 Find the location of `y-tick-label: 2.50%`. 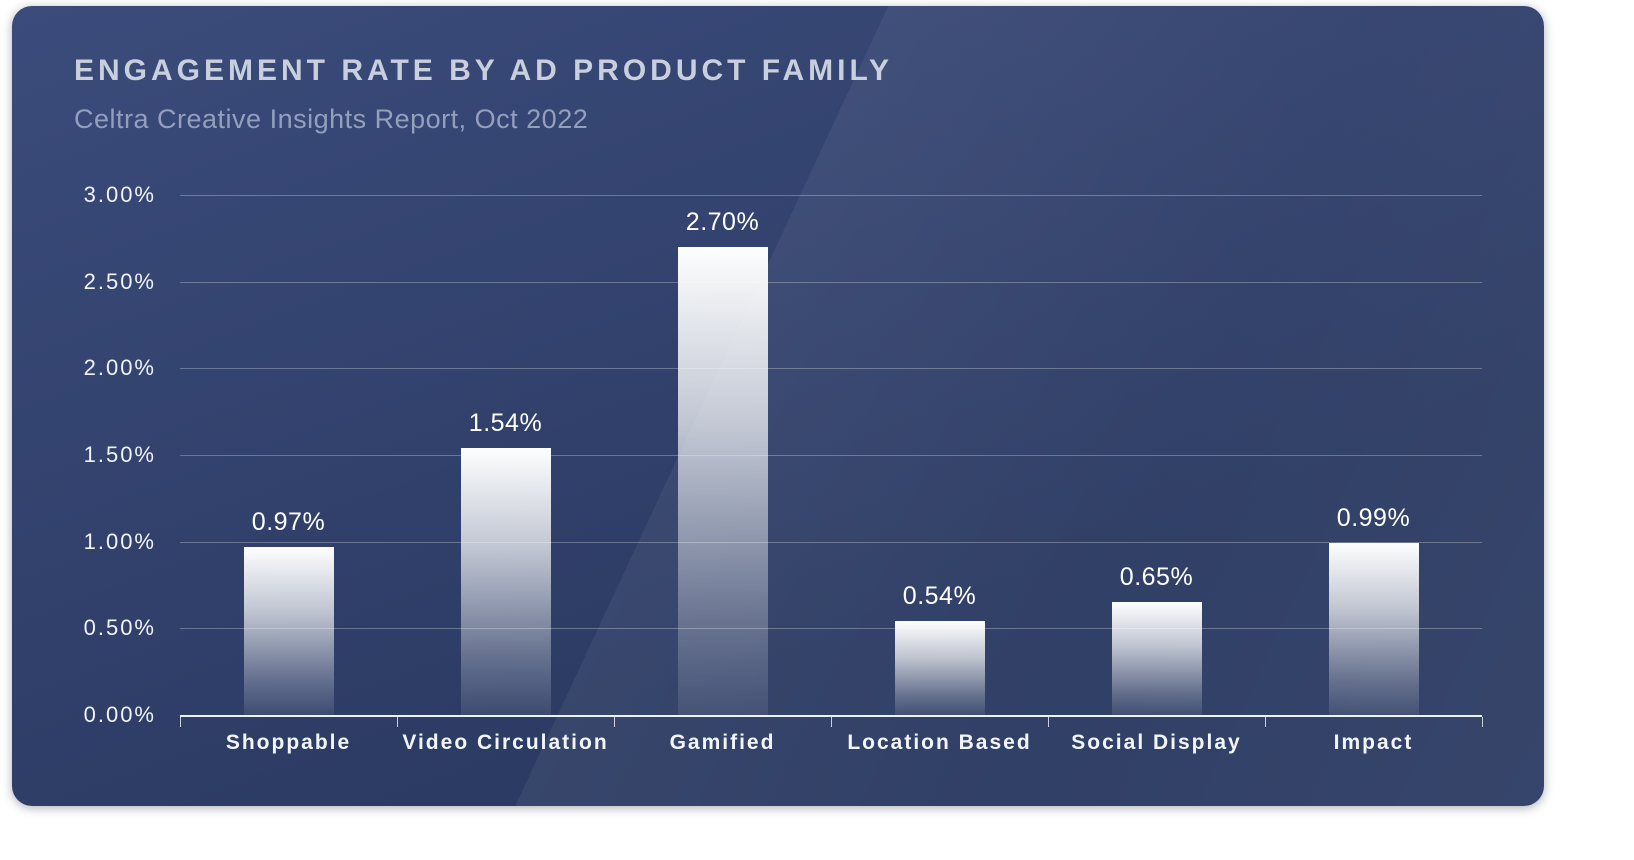

y-tick-label: 2.50% is located at coordinates (119, 281).